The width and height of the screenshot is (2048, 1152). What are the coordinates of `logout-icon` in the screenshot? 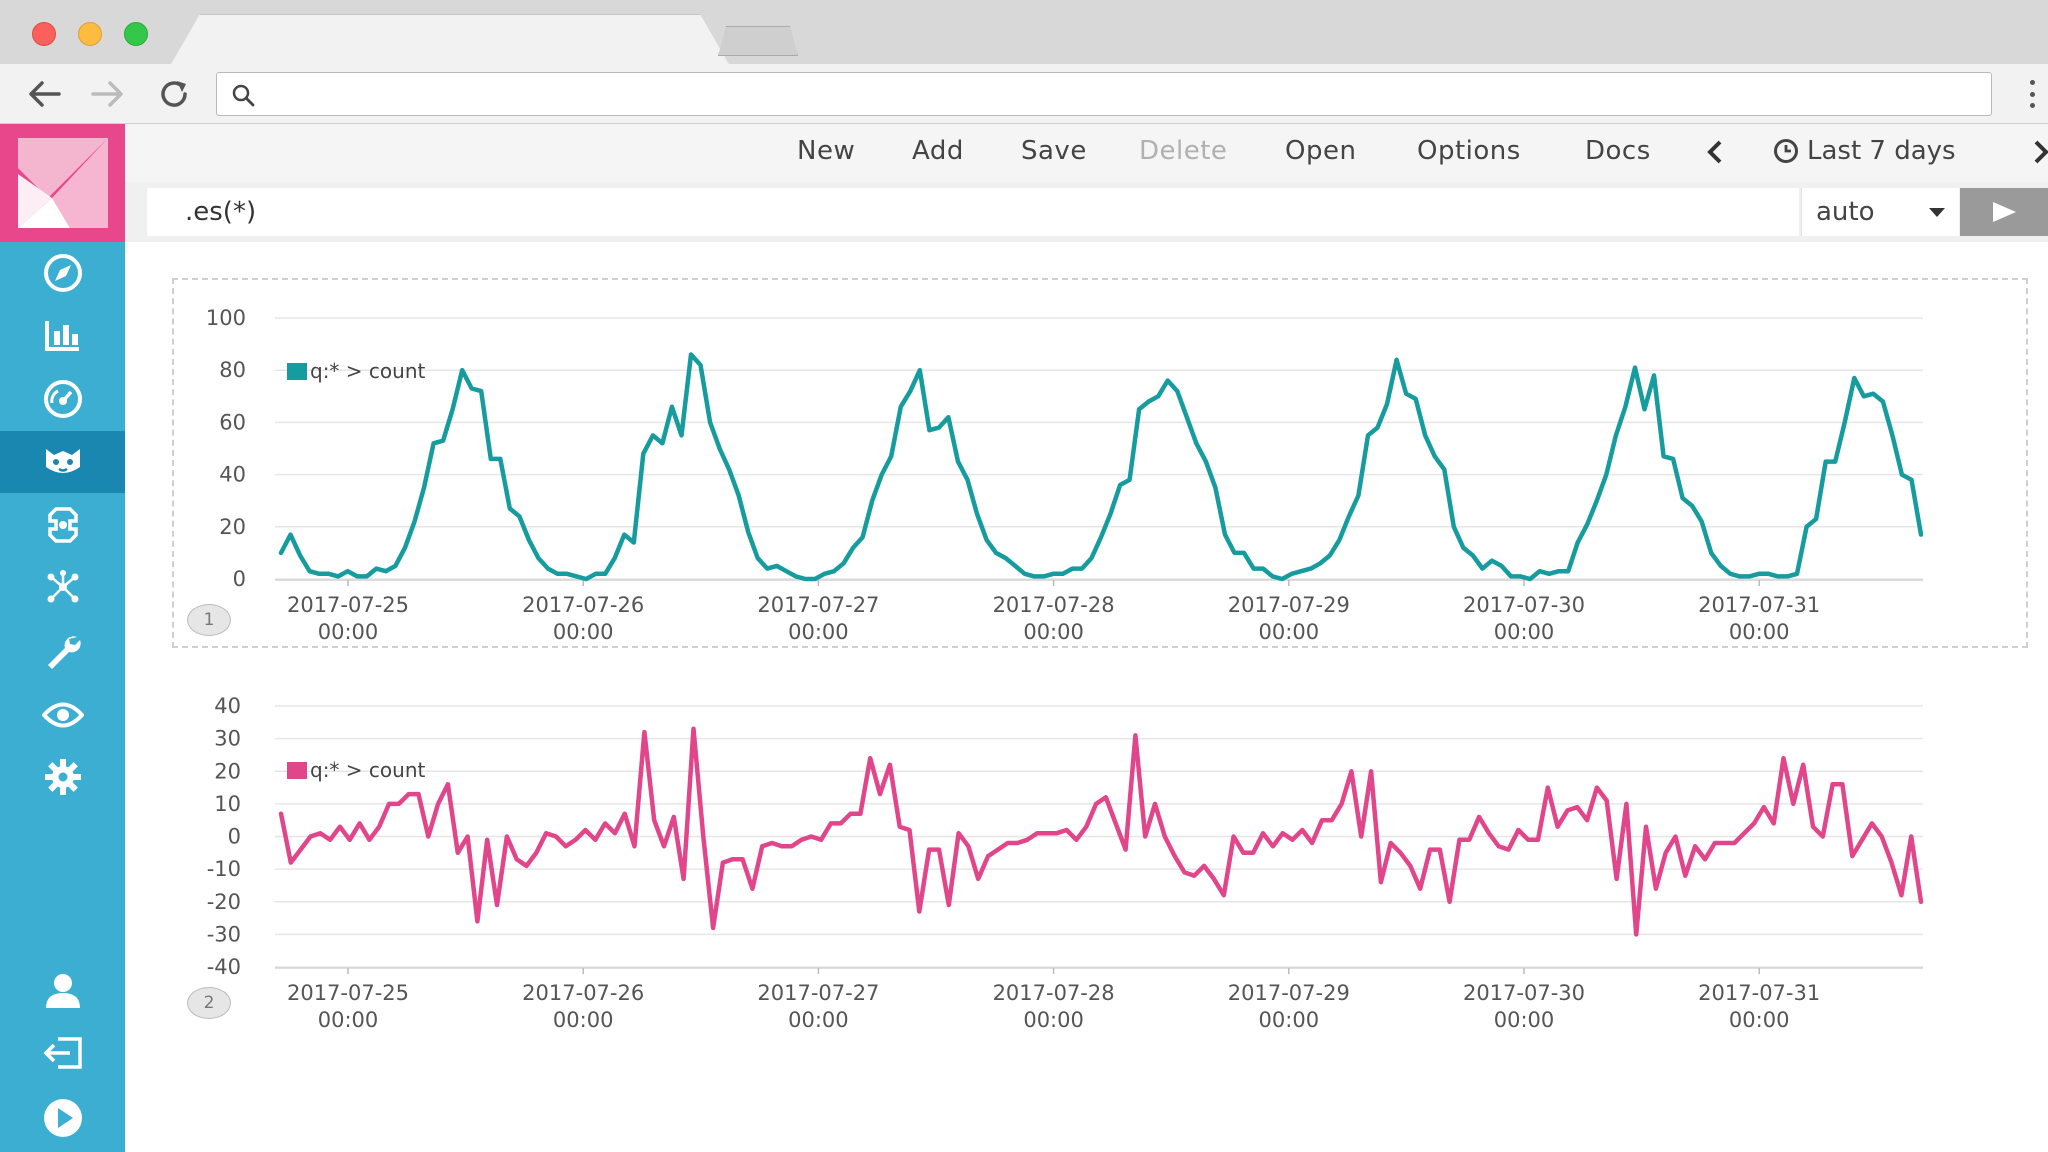 It's located at (62, 1053).